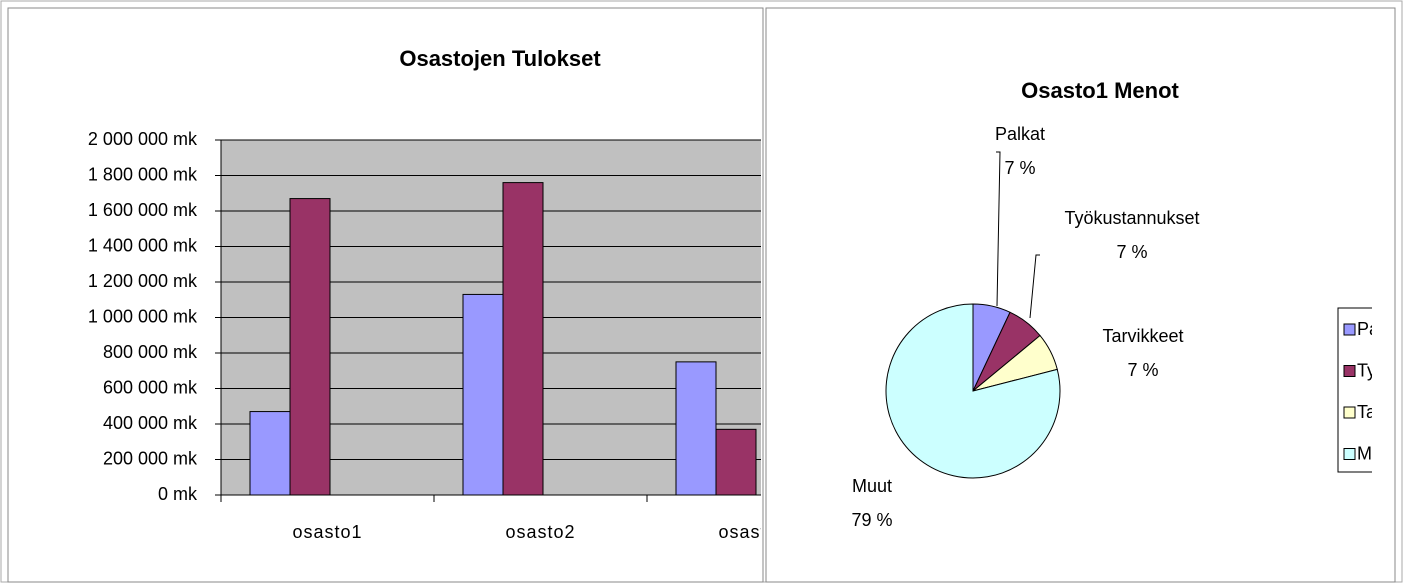 The image size is (1403, 583). Describe the element at coordinates (1380, 329) in the screenshot. I see `legend-label: Palkat` at that location.